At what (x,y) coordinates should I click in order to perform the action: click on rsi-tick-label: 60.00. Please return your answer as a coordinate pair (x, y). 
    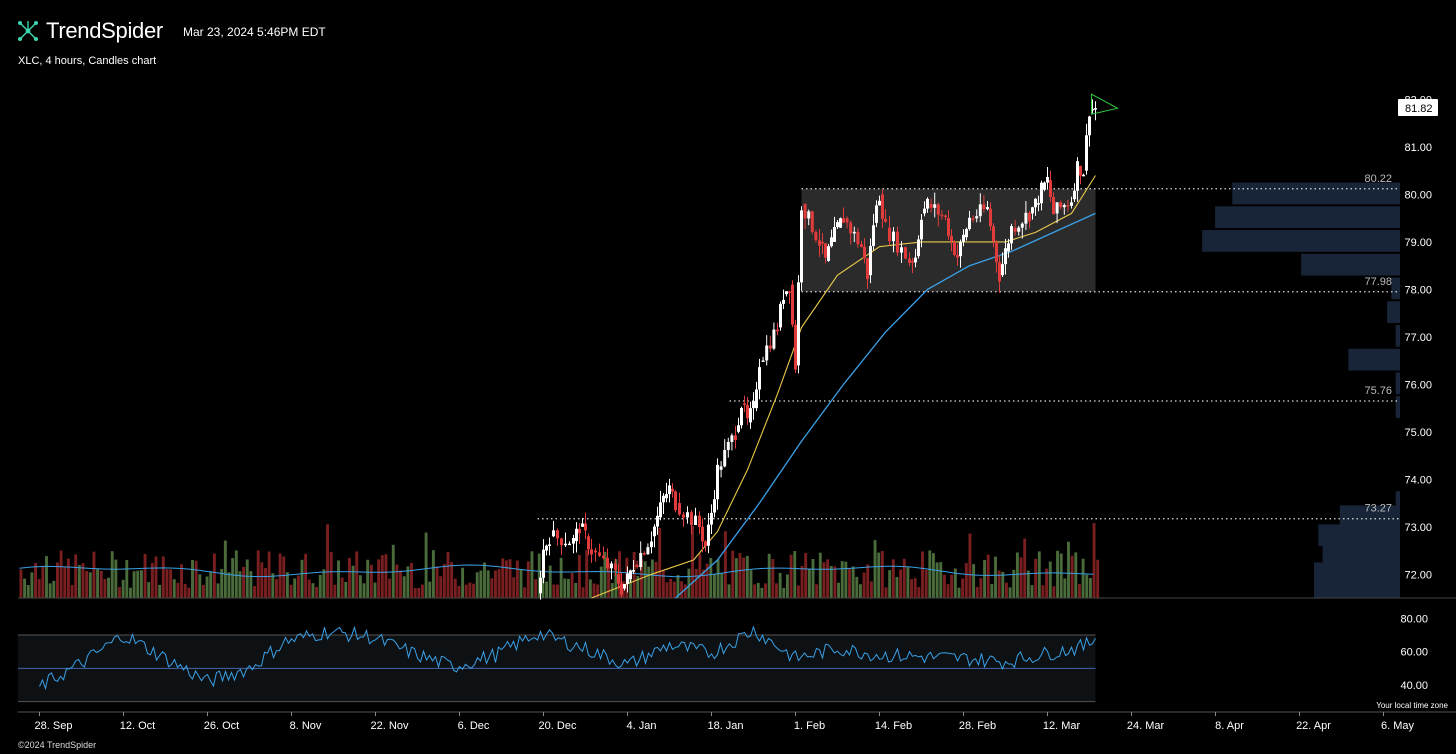
    Looking at the image, I should click on (1414, 653).